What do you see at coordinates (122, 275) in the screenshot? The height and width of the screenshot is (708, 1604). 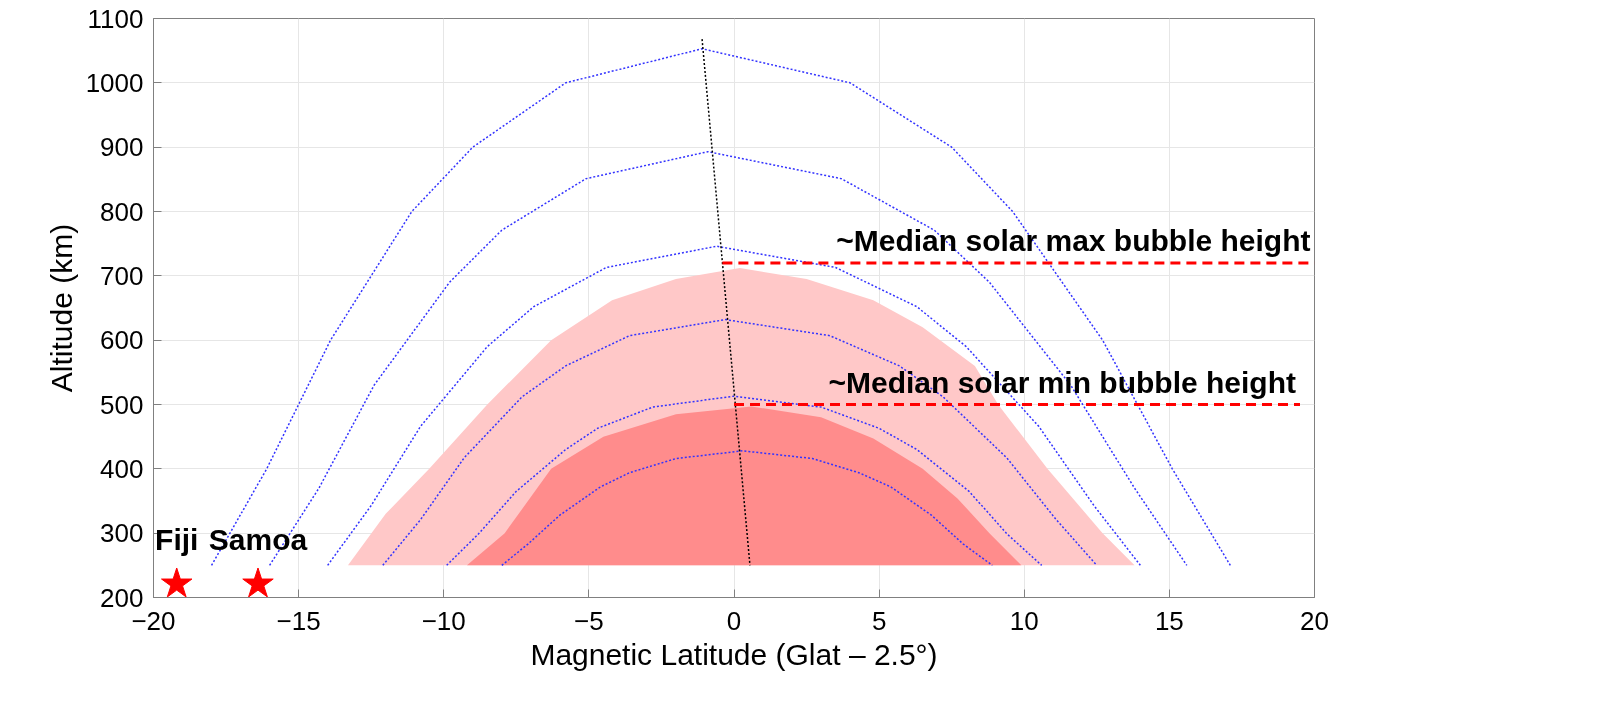 I see `y-tick-label: 700` at bounding box center [122, 275].